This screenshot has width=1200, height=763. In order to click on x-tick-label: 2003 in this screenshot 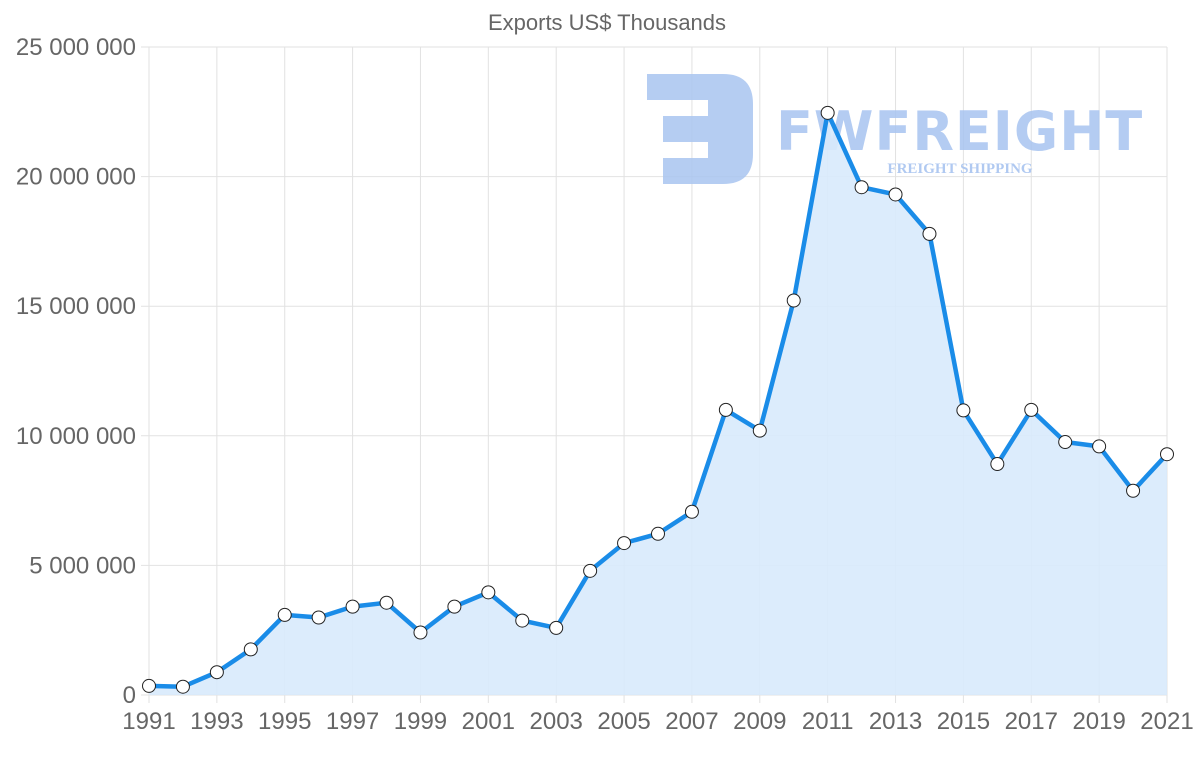, I will do `click(556, 721)`.